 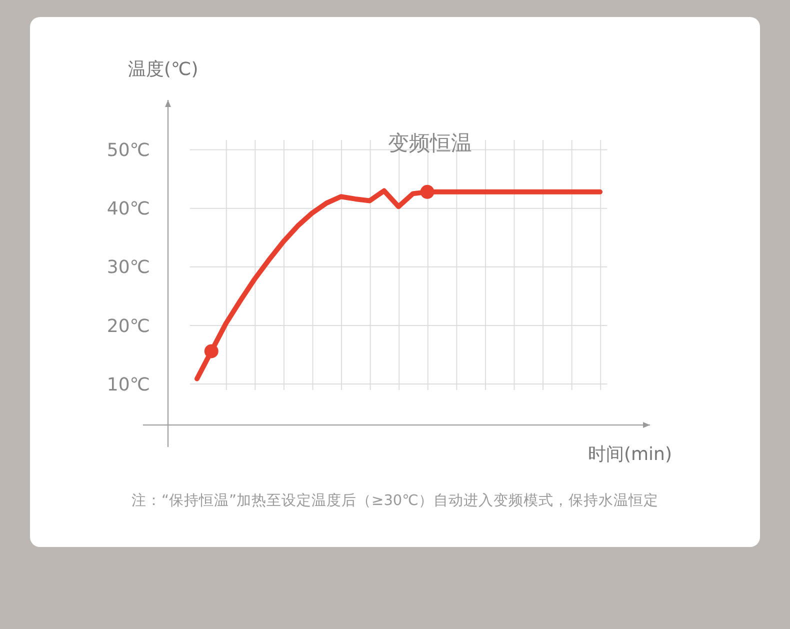 What do you see at coordinates (128, 209) in the screenshot?
I see `y-tick-label: 40℃` at bounding box center [128, 209].